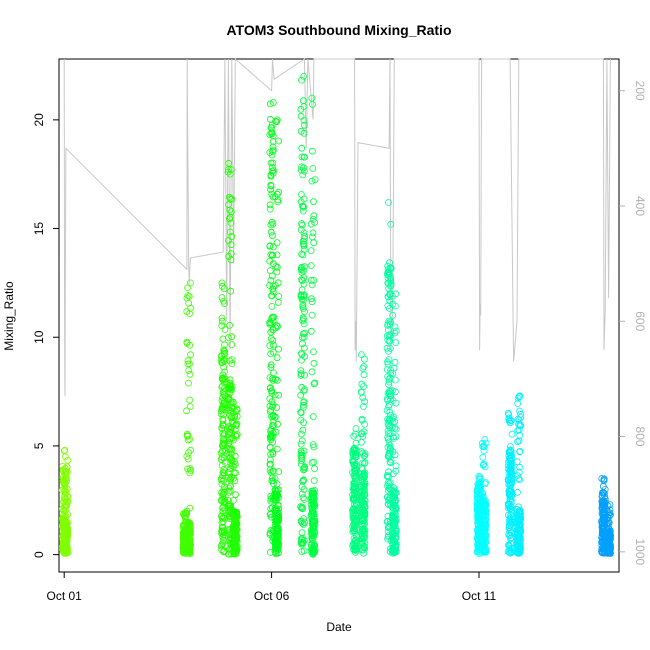 The image size is (650, 650). What do you see at coordinates (640, 206) in the screenshot?
I see `y2-tick-label: 400` at bounding box center [640, 206].